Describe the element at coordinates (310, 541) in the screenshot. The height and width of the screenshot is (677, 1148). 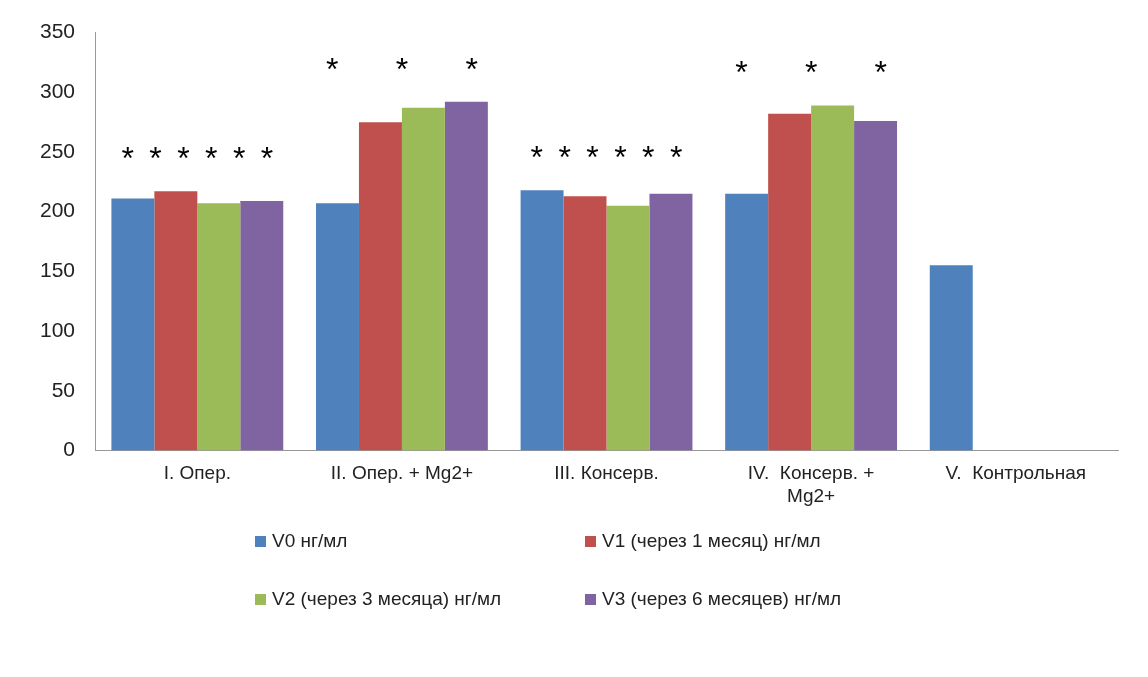
I see `legend-label: V0 нг/мл` at that location.